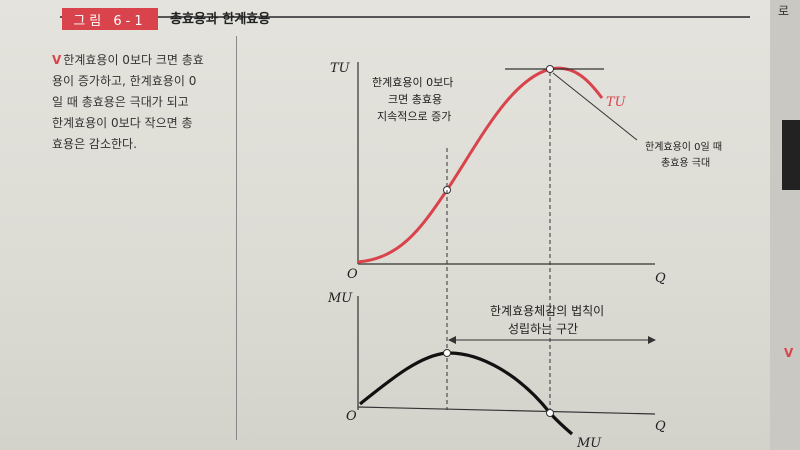 The image size is (800, 450). Describe the element at coordinates (480, 165) in the screenshot. I see `tu-curve` at that location.